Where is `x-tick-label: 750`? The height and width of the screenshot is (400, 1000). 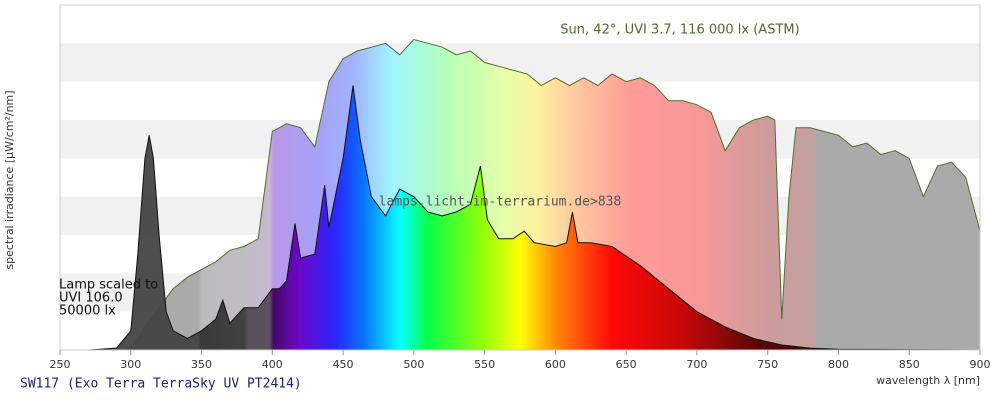 x-tick-label: 750 is located at coordinates (767, 364).